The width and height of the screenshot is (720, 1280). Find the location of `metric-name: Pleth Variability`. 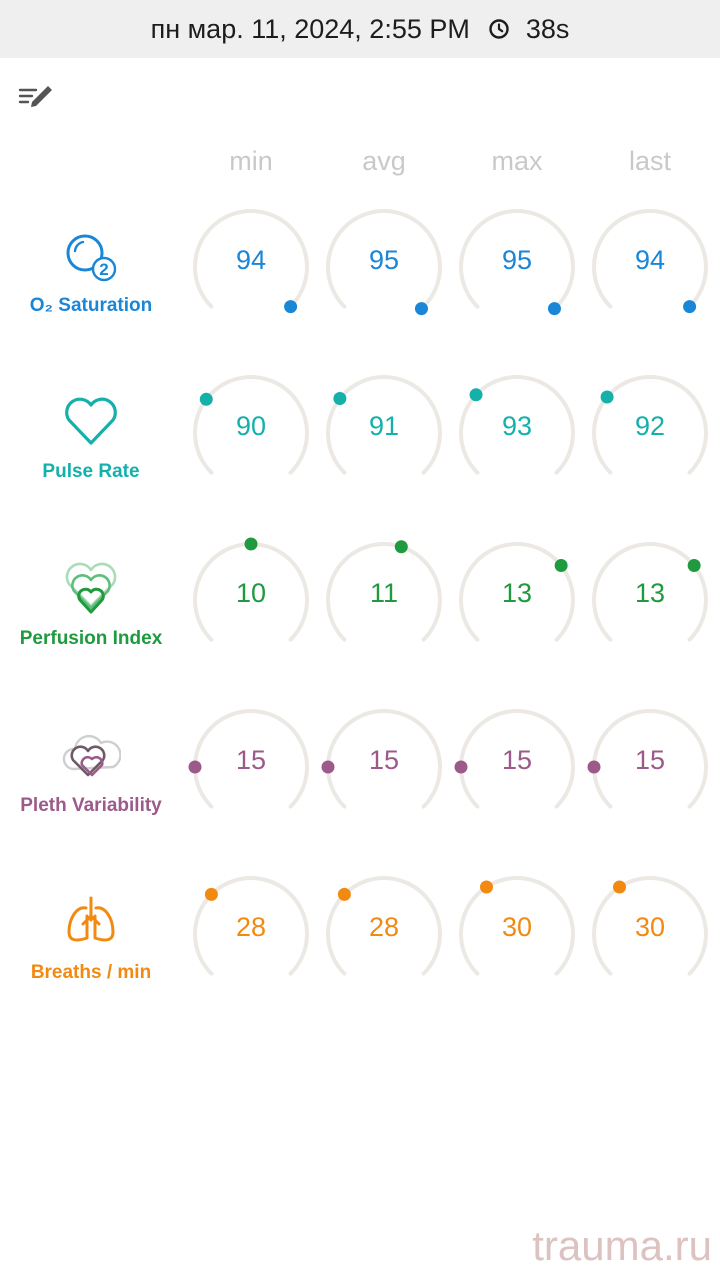

metric-name: Pleth Variability is located at coordinates (91, 805).